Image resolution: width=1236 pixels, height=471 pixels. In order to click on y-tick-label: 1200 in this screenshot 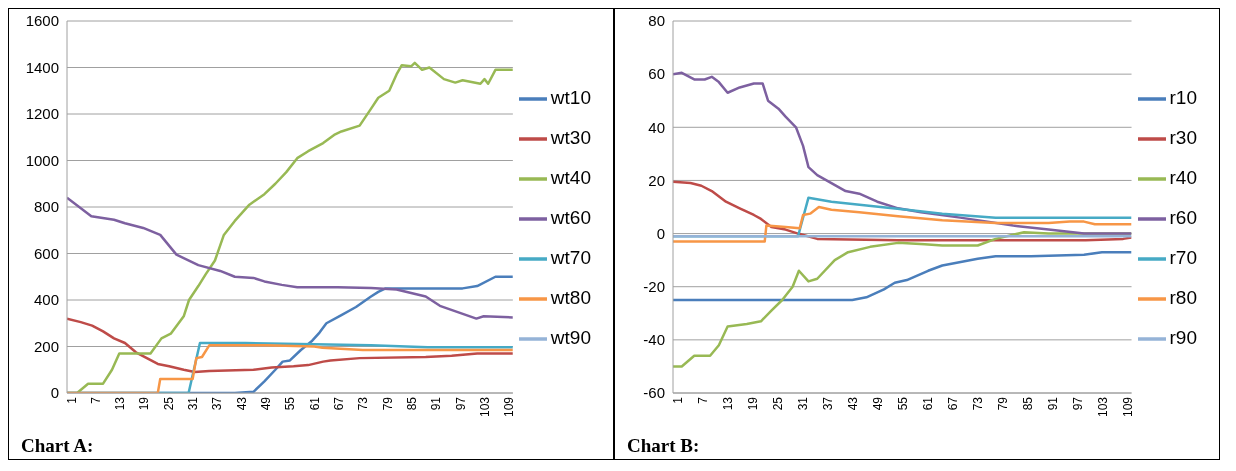, I will do `click(42, 114)`.